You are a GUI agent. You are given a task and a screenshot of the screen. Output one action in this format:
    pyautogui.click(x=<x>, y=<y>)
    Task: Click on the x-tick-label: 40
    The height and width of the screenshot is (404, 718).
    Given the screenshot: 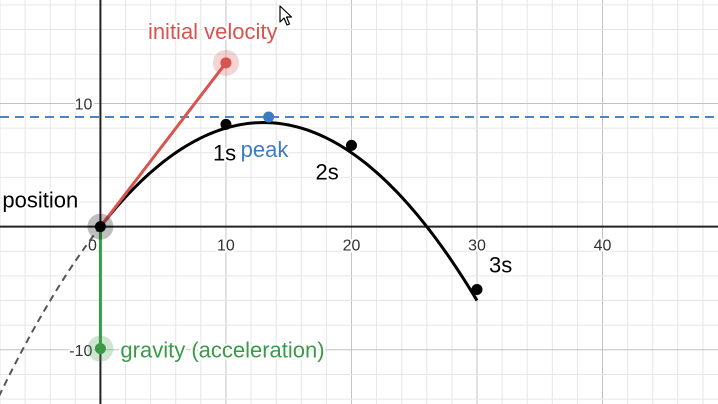 What is the action you would take?
    pyautogui.click(x=603, y=246)
    